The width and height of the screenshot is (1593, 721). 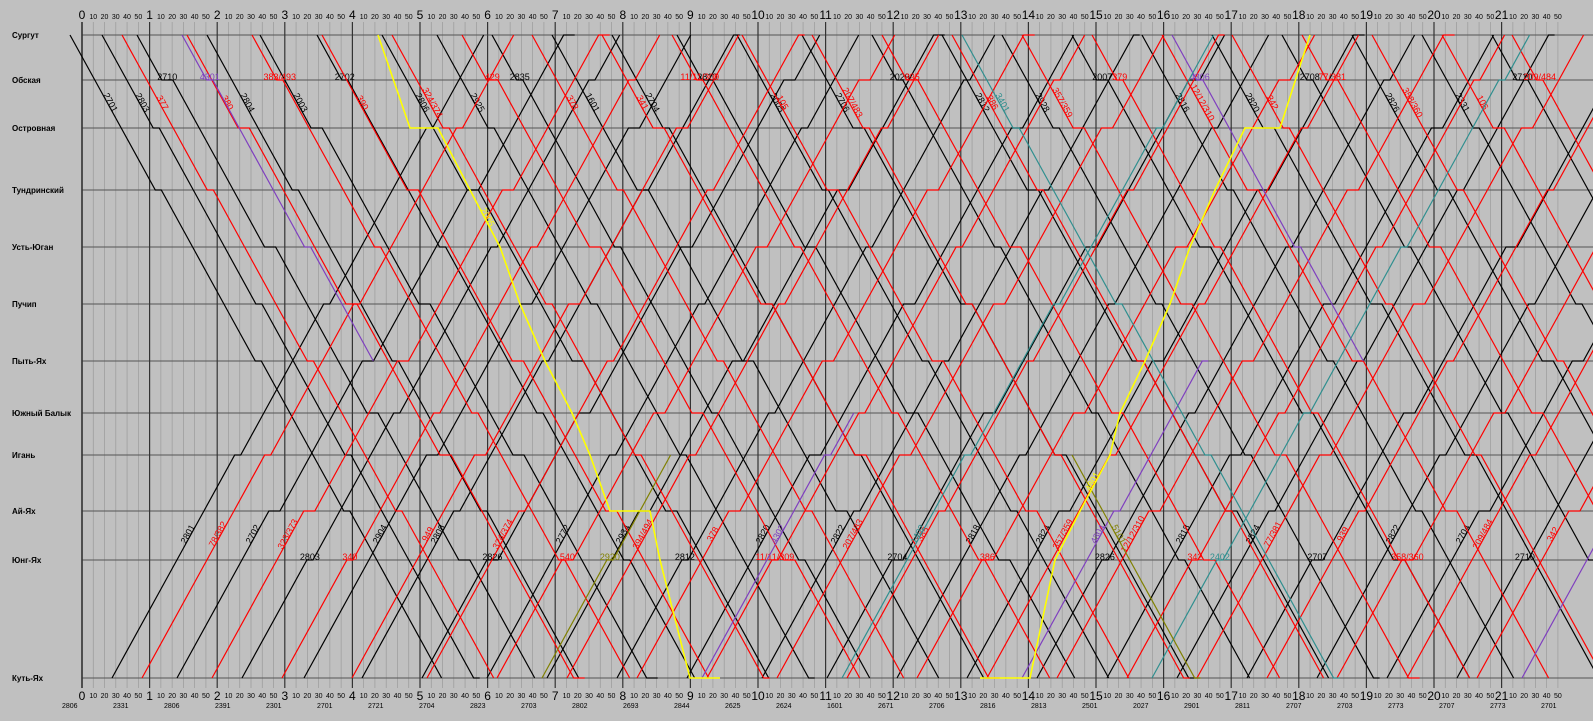 What do you see at coordinates (1539, 77) in the screenshot?
I see `train-number-label: 209/484` at bounding box center [1539, 77].